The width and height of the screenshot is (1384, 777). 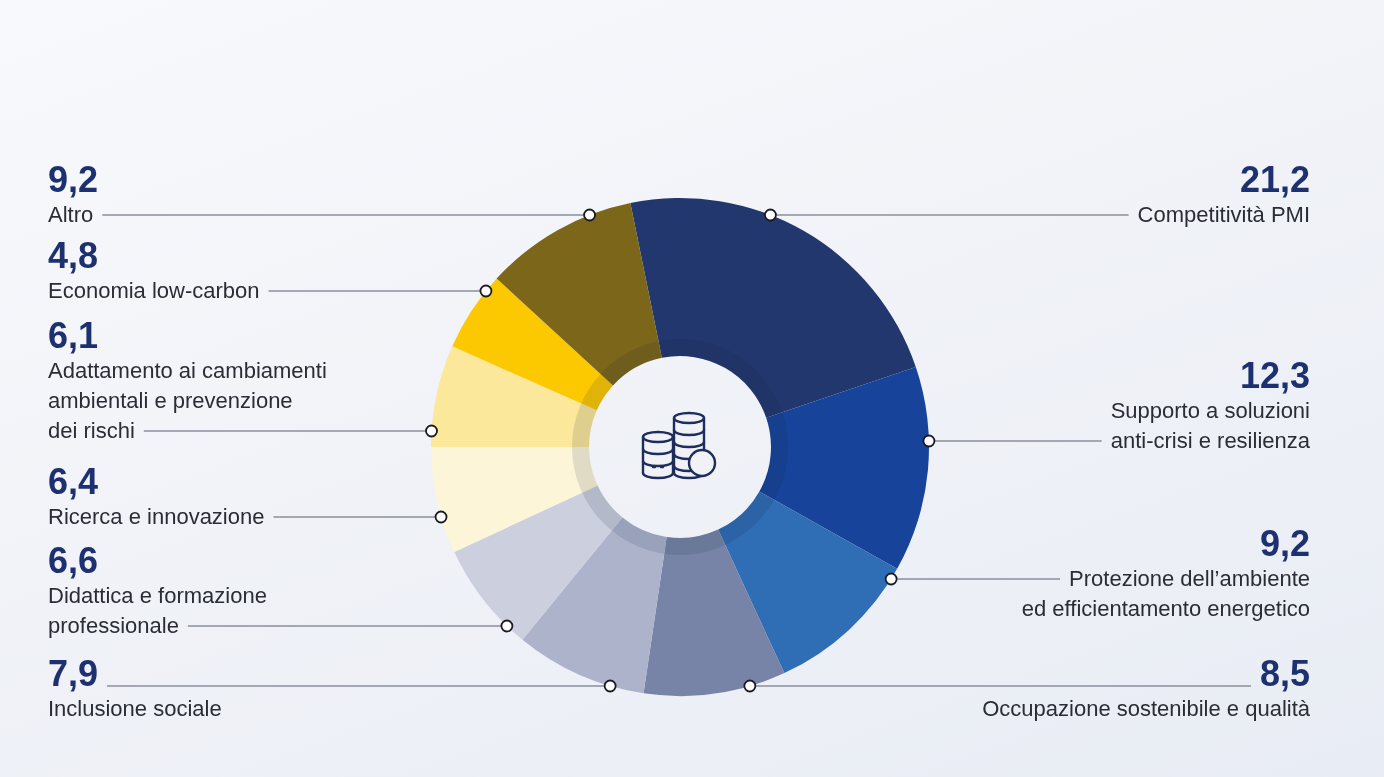 I want to click on slice-label: Didattica e formazione professionale, so click(x=157, y=610).